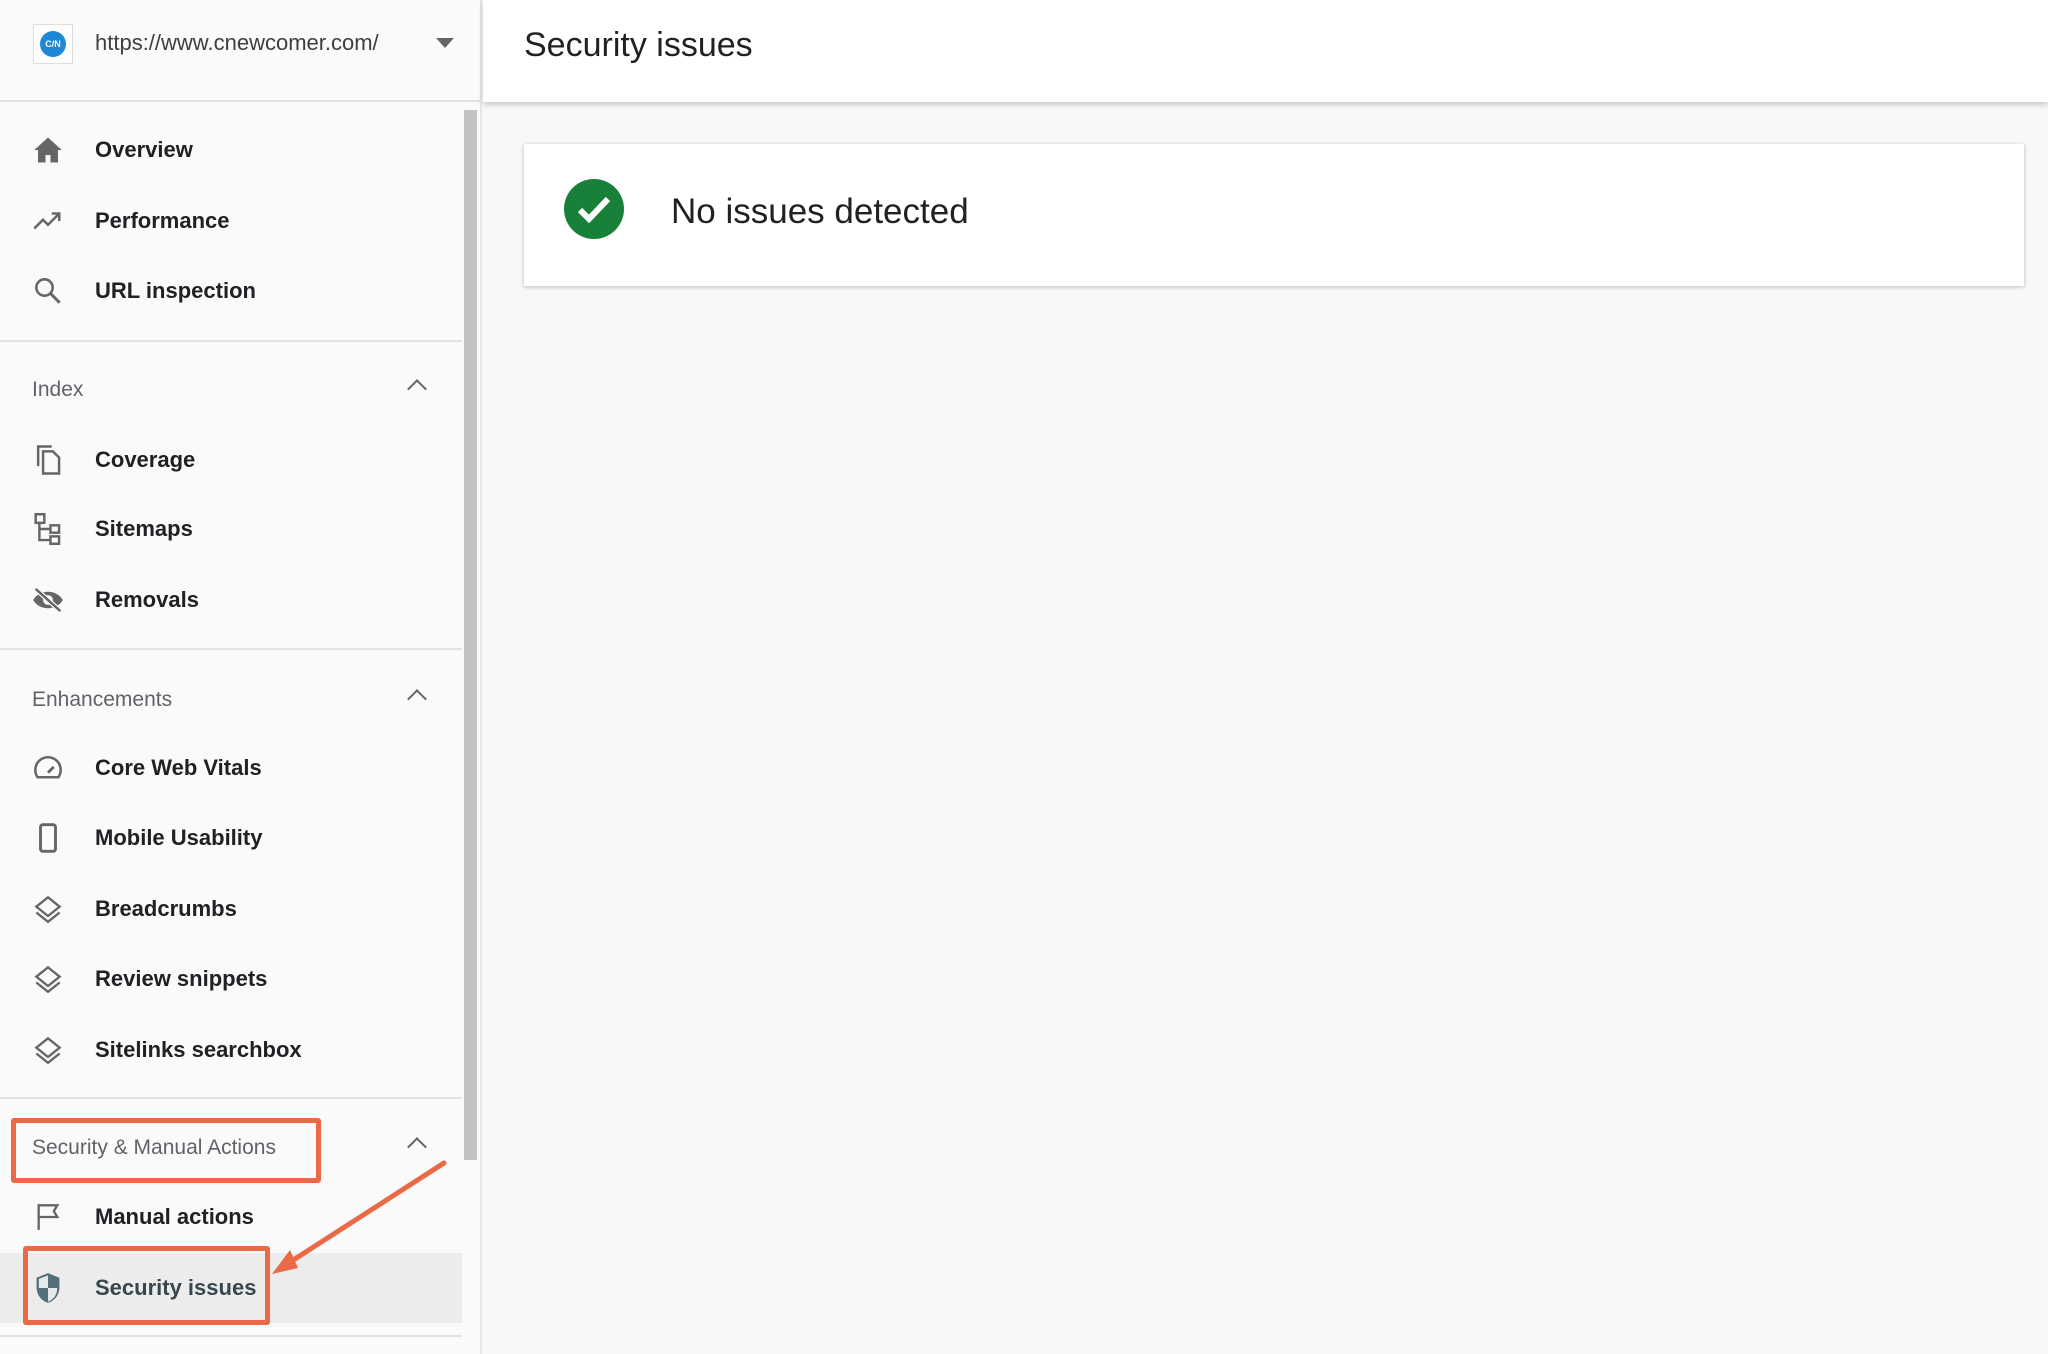 This screenshot has width=2048, height=1354. What do you see at coordinates (1274, 215) in the screenshot?
I see `status-card: No issues detected` at bounding box center [1274, 215].